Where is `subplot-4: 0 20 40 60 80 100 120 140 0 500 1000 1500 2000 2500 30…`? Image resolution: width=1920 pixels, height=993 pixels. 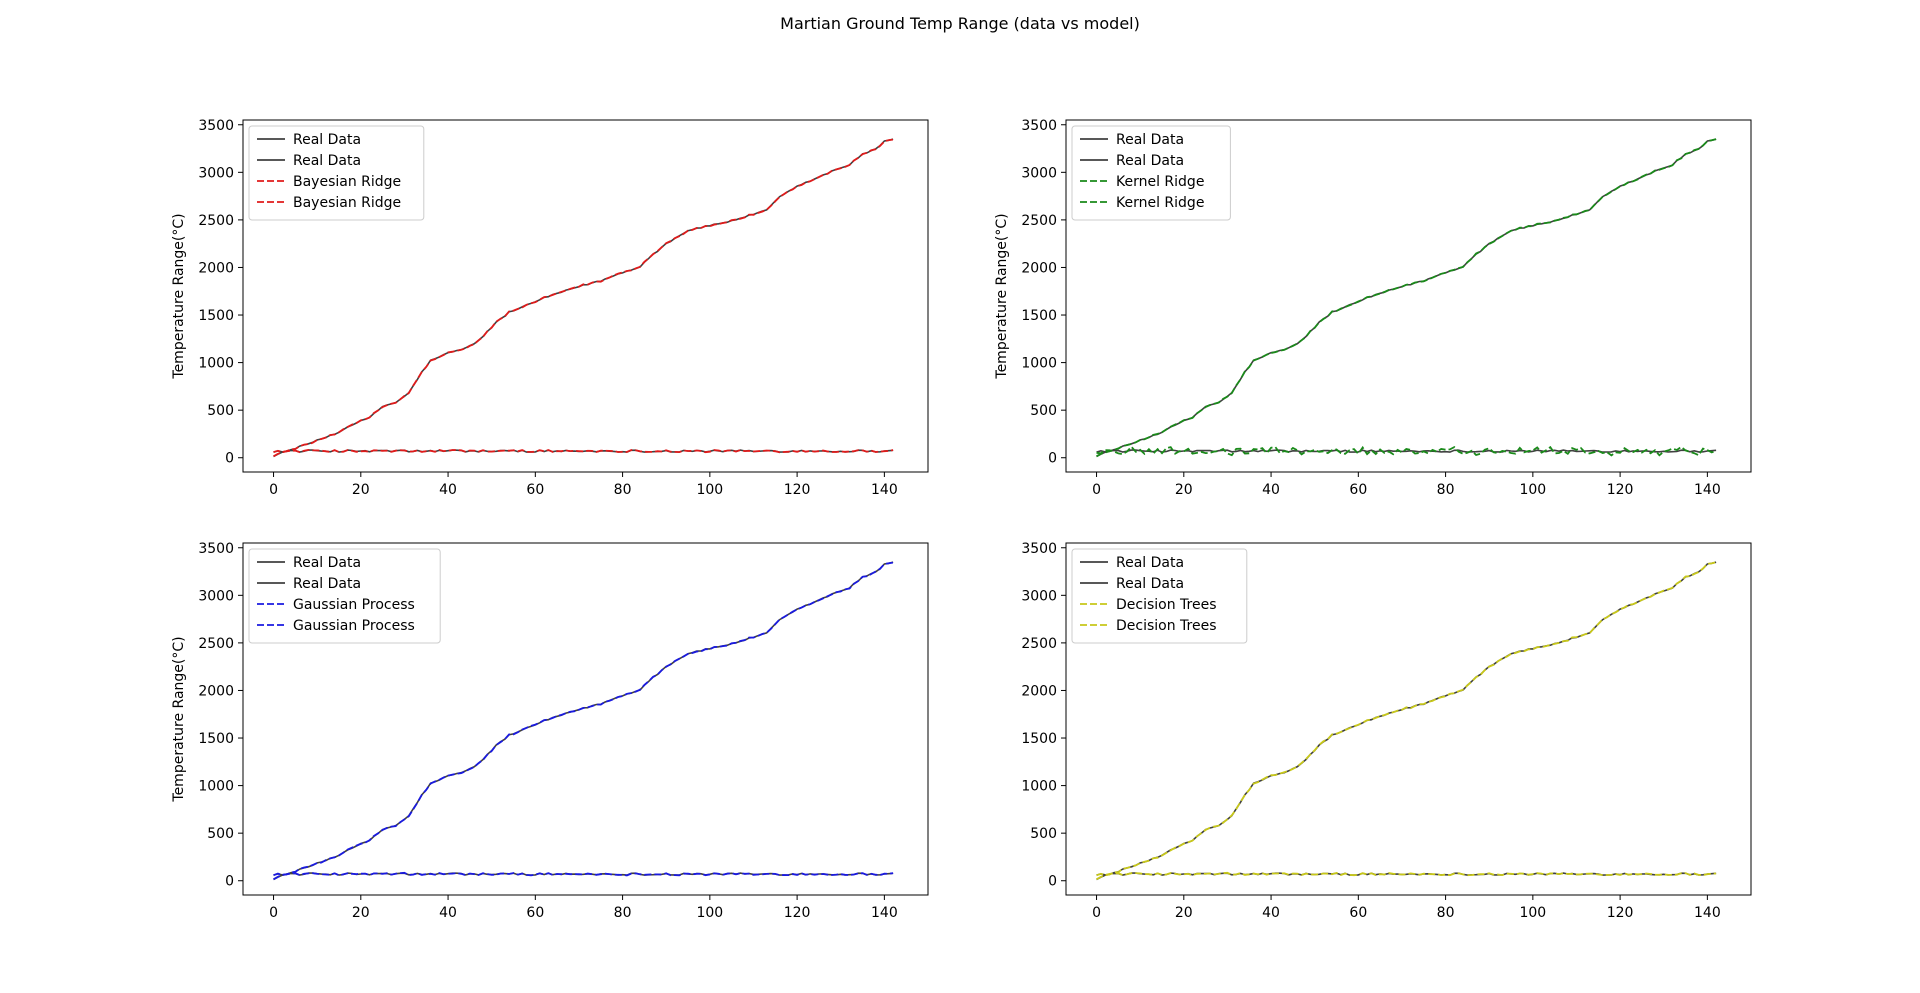 subplot-4: 0 20 40 60 80 100 120 140 0 500 1000 1500 2000 2500 30… is located at coordinates (1386, 731).